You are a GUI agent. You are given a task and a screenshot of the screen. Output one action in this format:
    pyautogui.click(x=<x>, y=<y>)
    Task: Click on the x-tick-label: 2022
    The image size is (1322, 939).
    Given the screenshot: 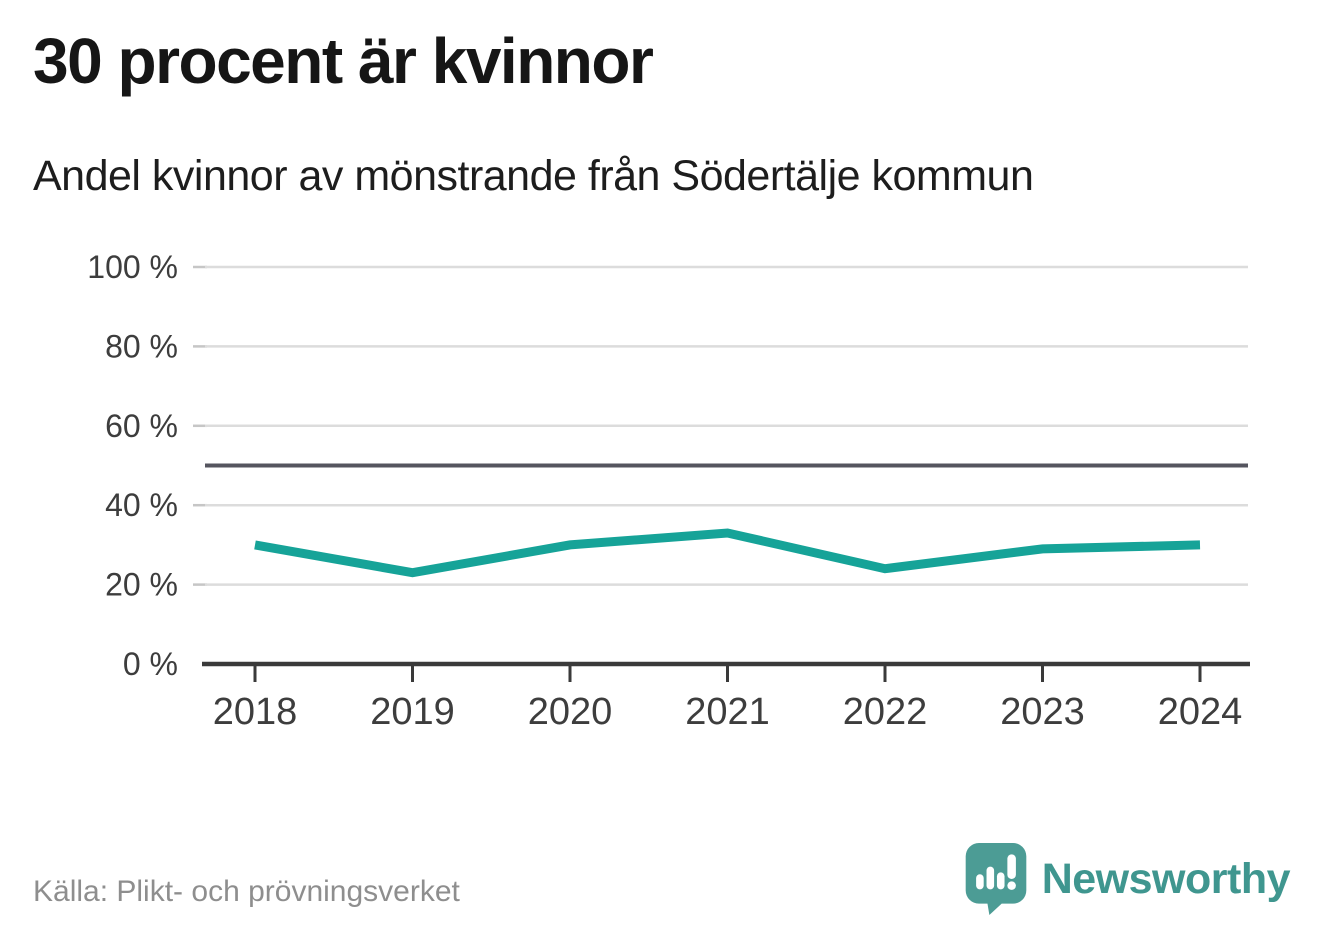 What is the action you would take?
    pyautogui.click(x=885, y=712)
    